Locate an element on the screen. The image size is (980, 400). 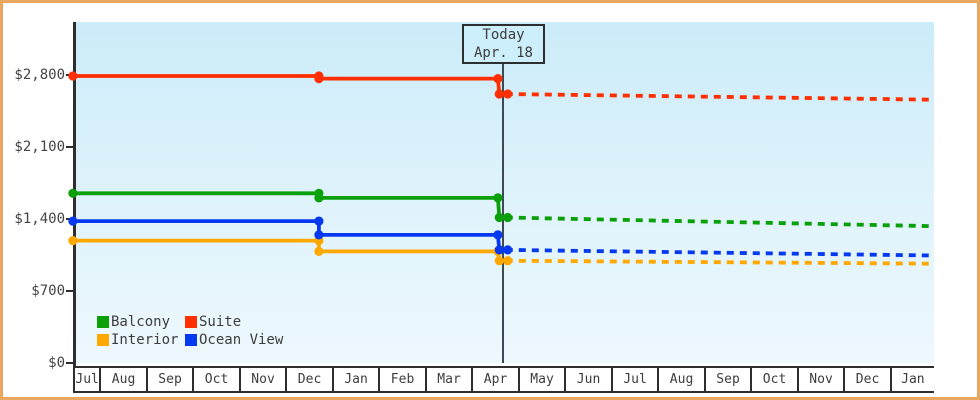
legend-label: Ocean View is located at coordinates (241, 340).